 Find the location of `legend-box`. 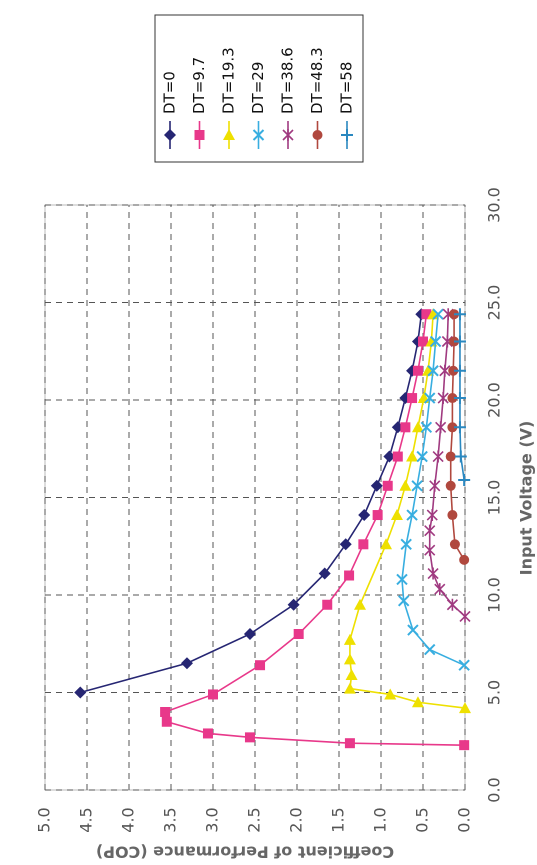

legend-box is located at coordinates (259, 88).